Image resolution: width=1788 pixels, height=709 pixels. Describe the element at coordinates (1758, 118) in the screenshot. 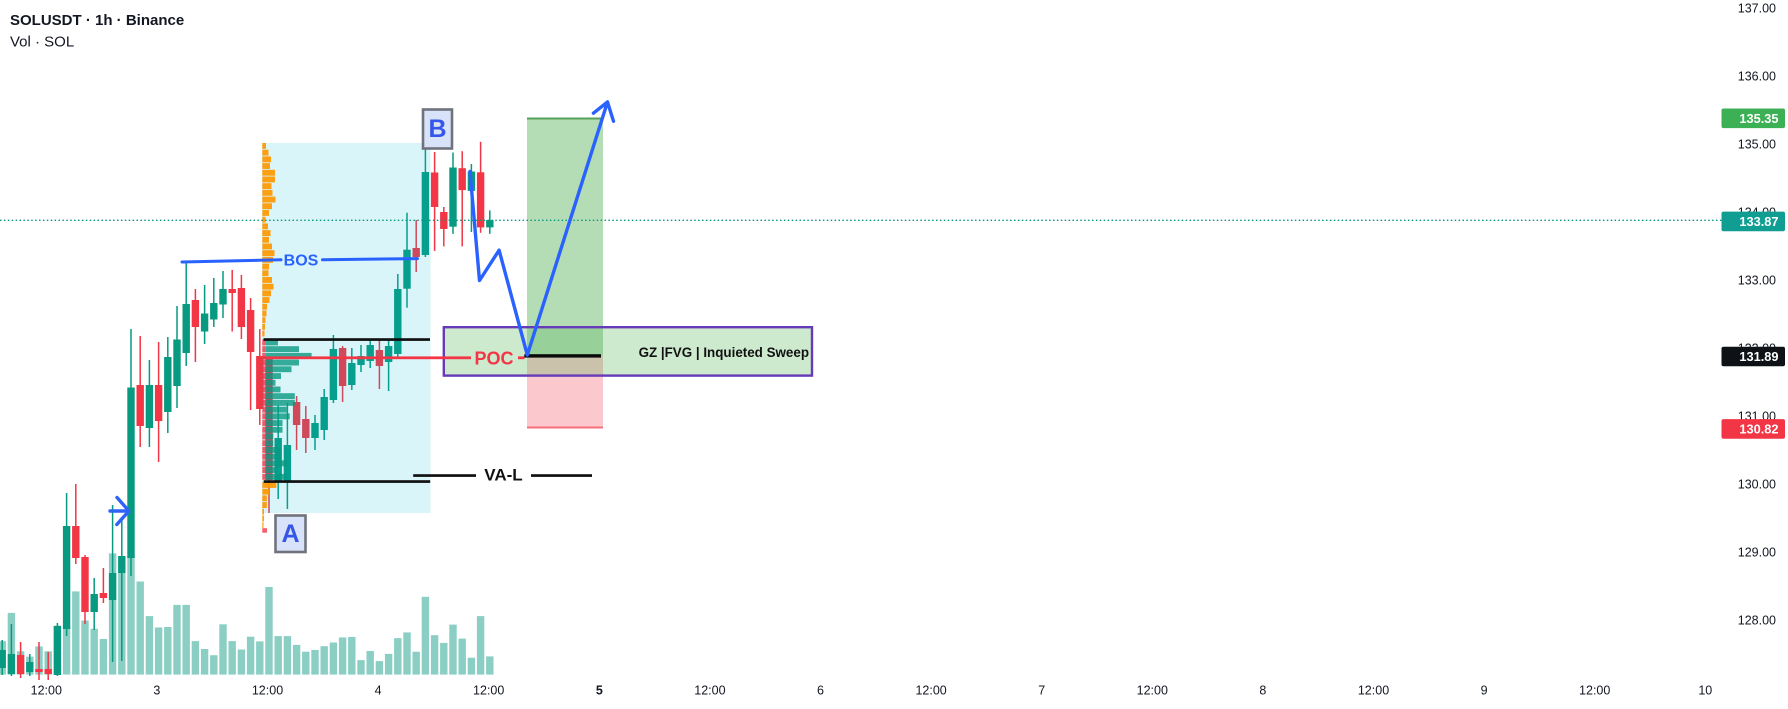

I see `svg-text: 135.35` at that location.